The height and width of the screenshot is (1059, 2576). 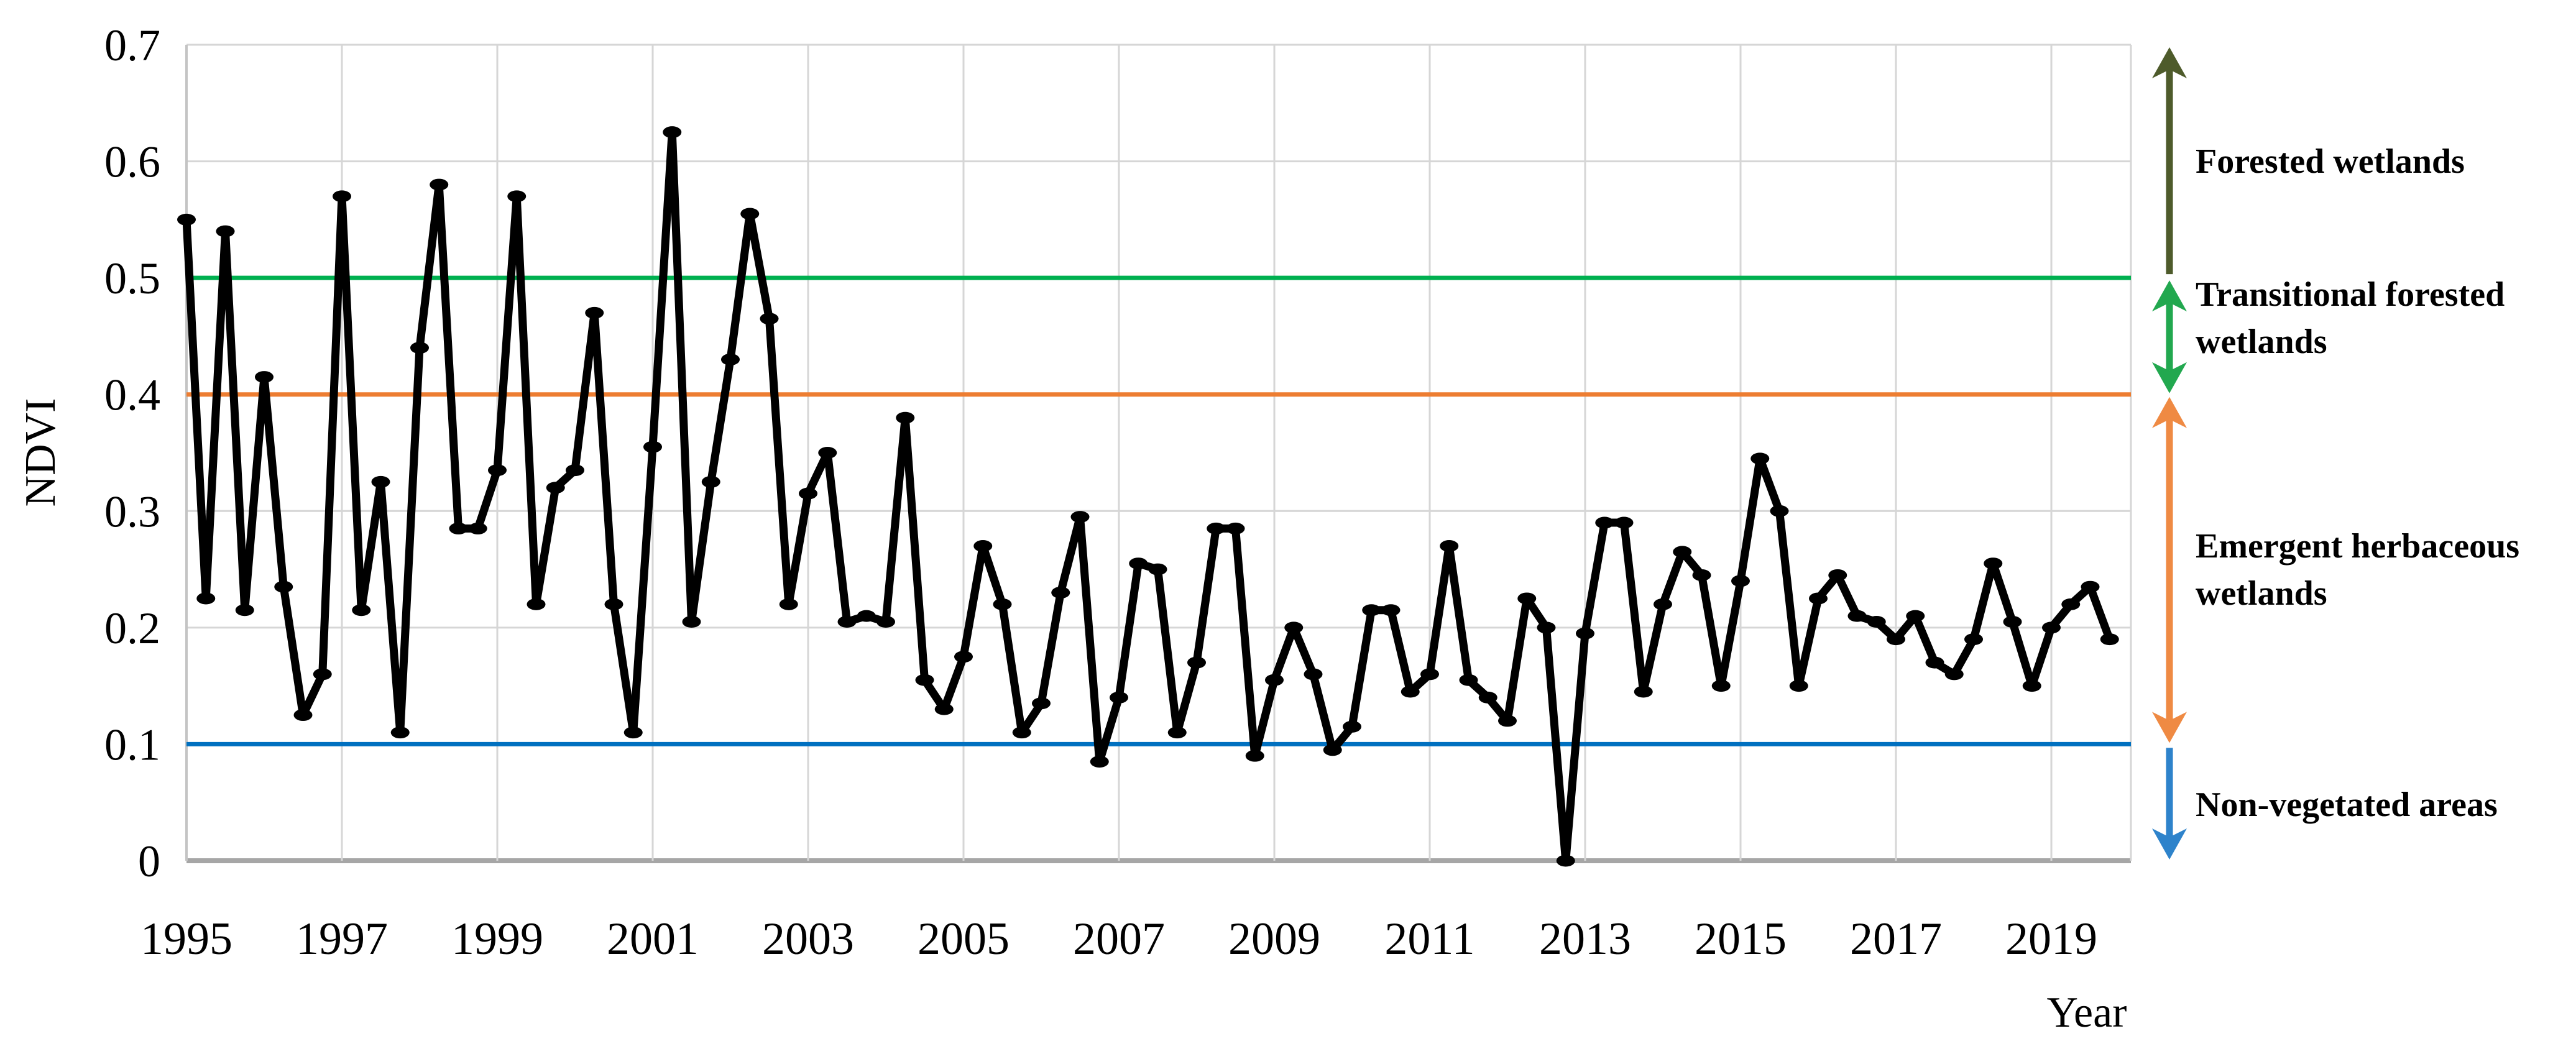 What do you see at coordinates (1274, 939) in the screenshot?
I see `x-tick-label: 2009` at bounding box center [1274, 939].